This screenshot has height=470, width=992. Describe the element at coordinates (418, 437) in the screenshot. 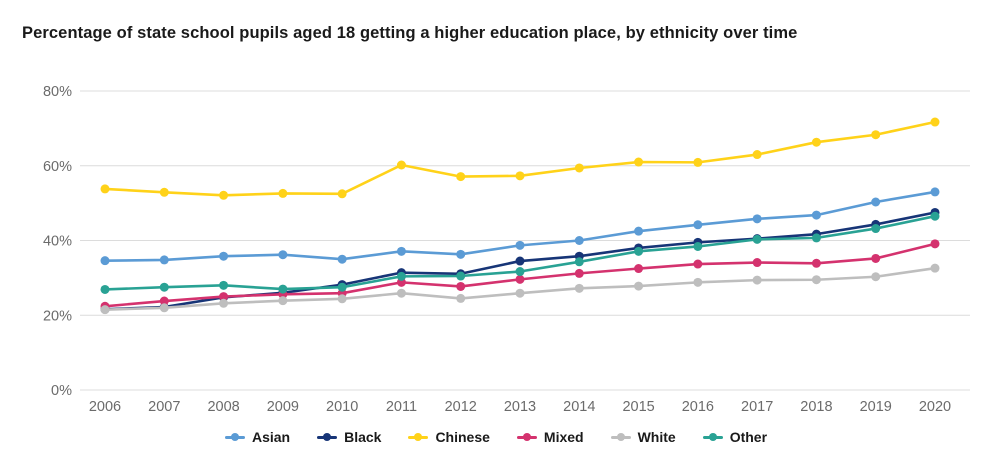

I see `legend-marker-chinese` at that location.